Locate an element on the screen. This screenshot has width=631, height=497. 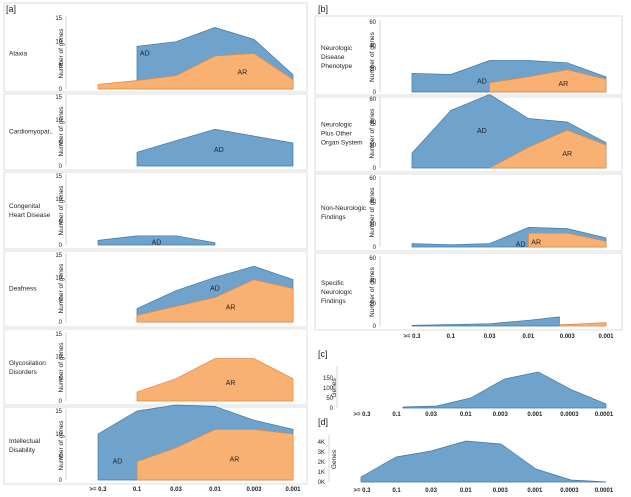
x-tick-label-b: 0.001 is located at coordinates (606, 337).